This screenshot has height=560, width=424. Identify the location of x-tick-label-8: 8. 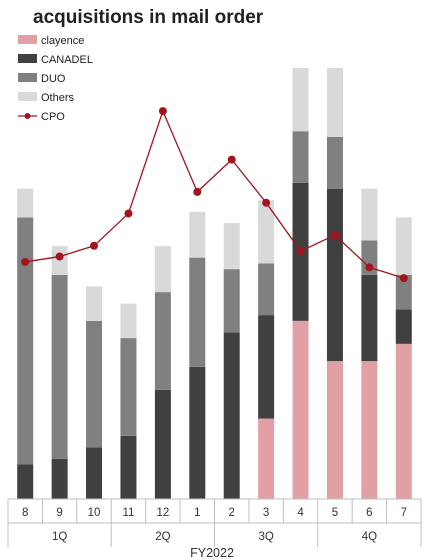
(25, 513).